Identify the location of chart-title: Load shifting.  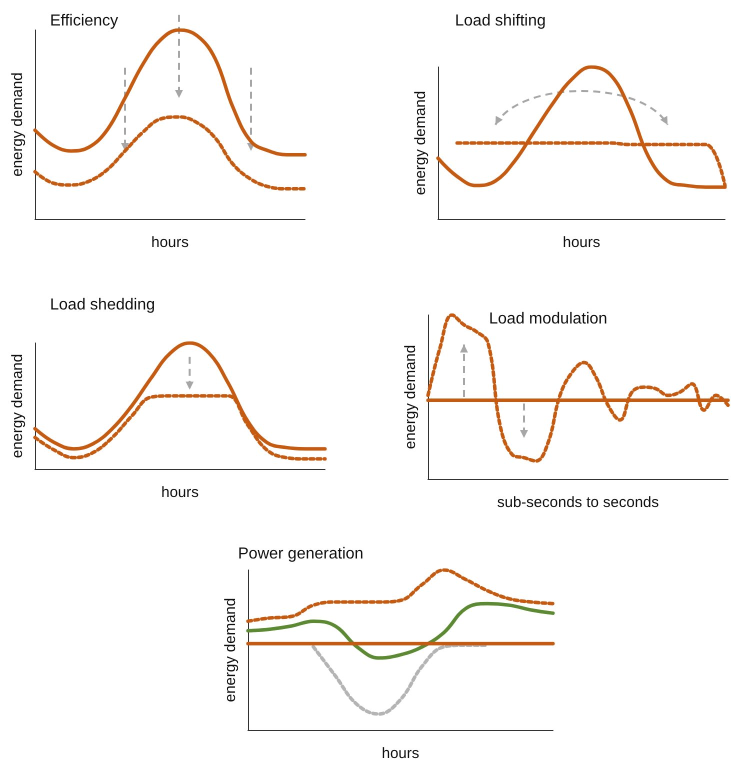
(500, 21).